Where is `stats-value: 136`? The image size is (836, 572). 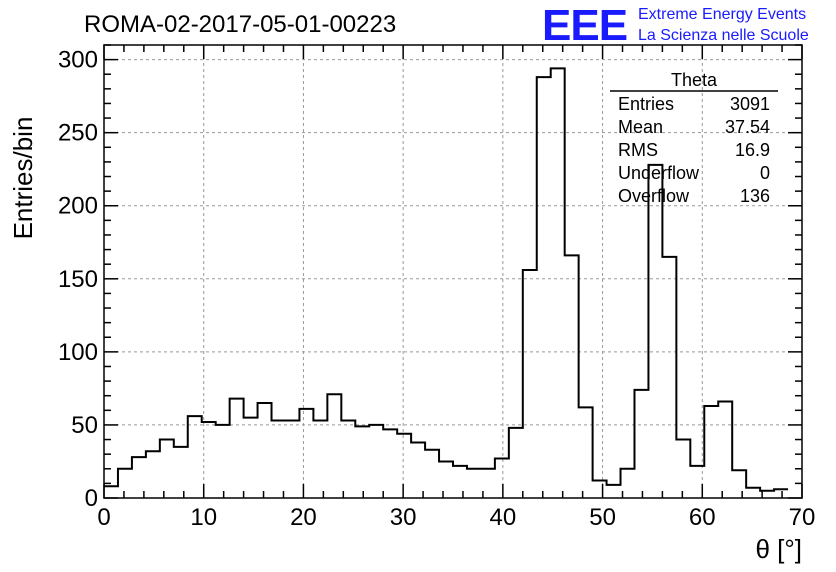
stats-value: 136 is located at coordinates (755, 196).